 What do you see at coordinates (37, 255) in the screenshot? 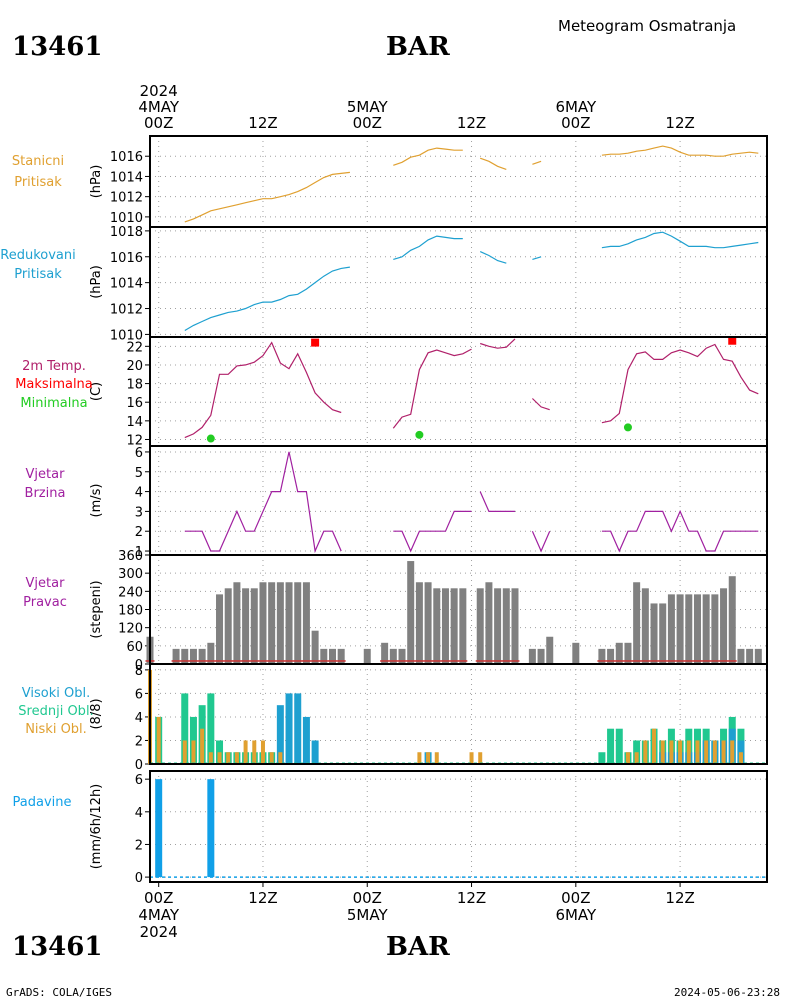
I see `reduced-pressure-label: Redukovani` at bounding box center [37, 255].